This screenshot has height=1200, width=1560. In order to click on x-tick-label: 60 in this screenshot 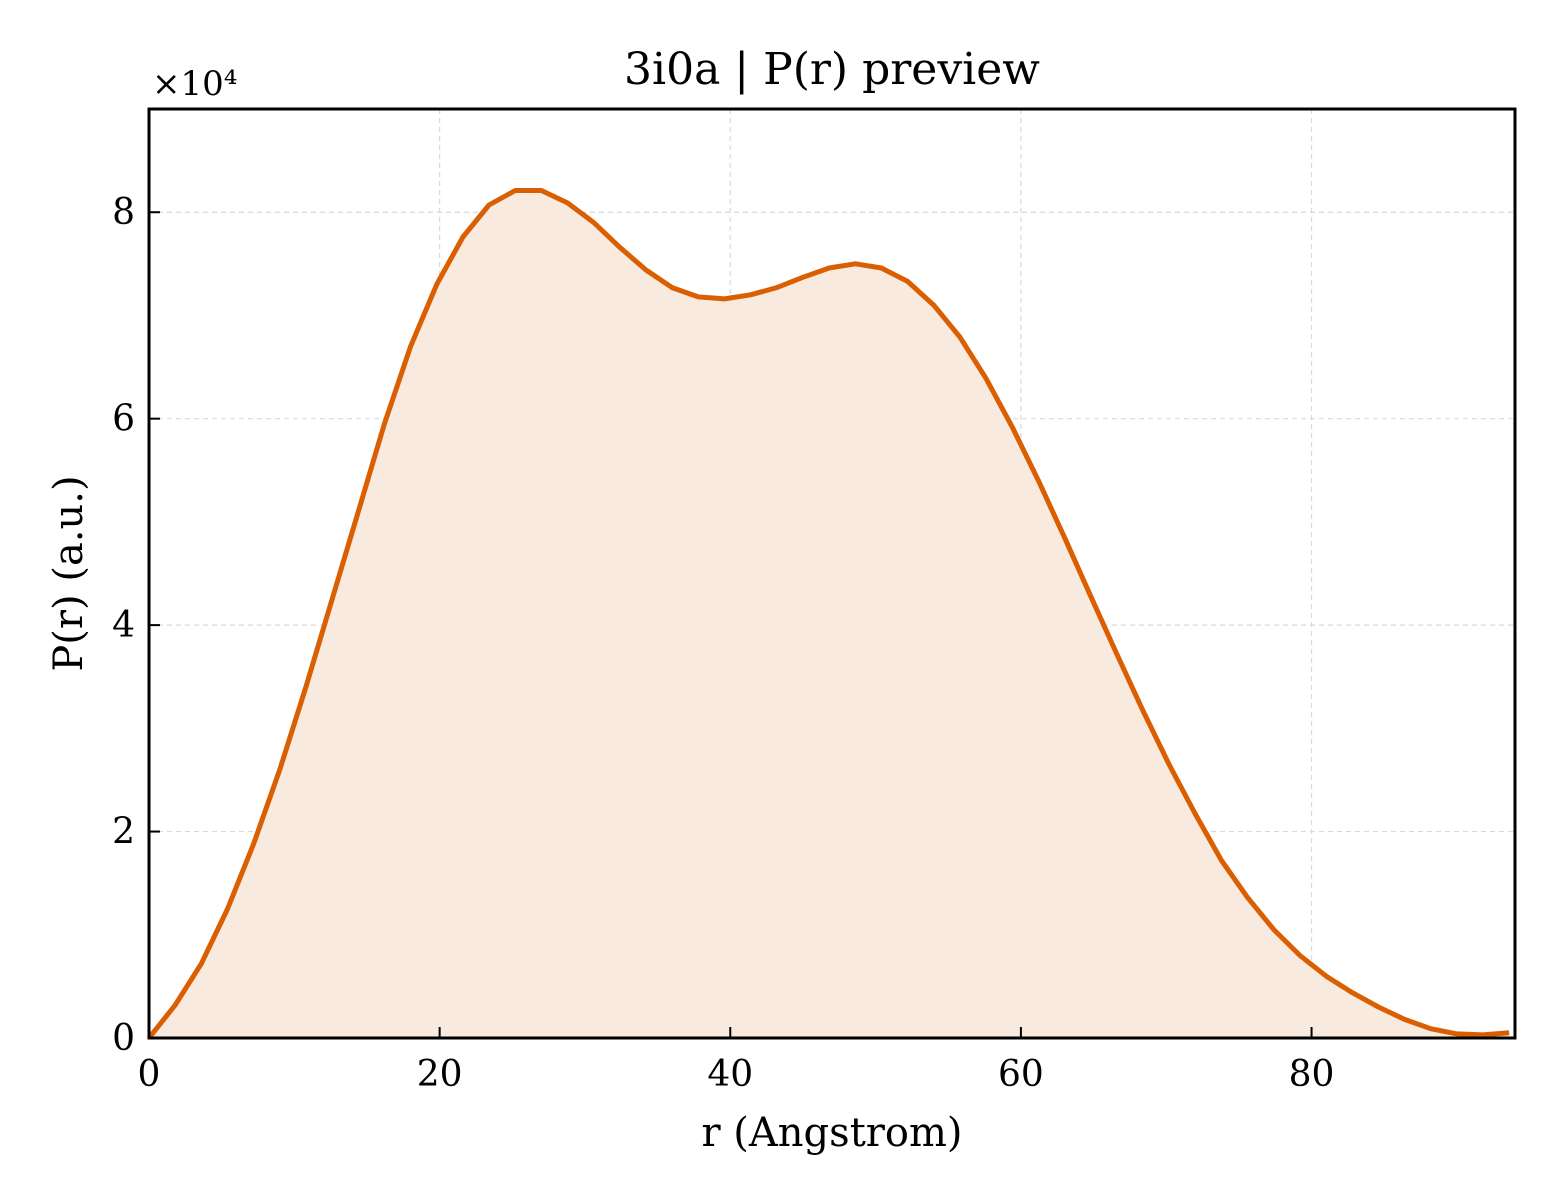, I will do `click(1021, 1074)`.